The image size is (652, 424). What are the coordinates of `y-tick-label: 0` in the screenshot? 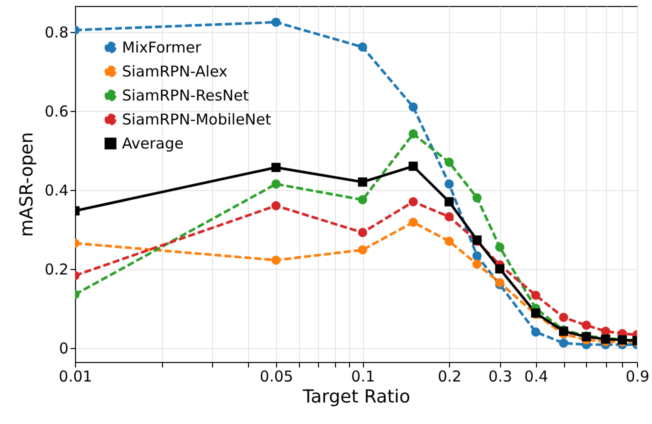 It's located at (63, 348).